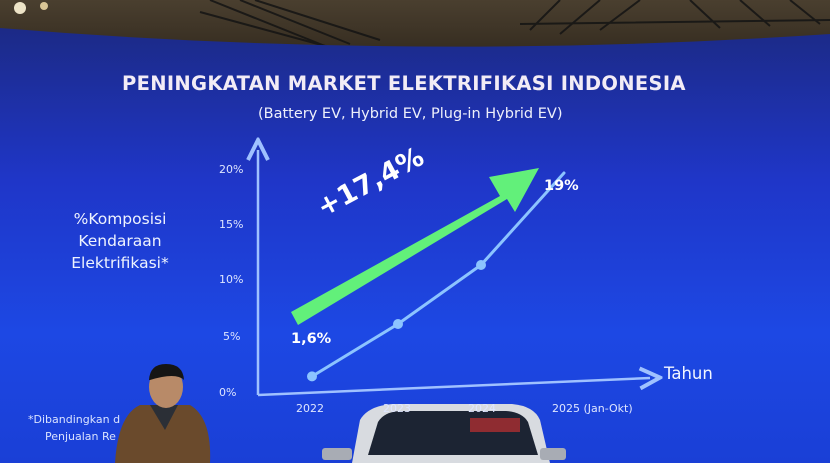 Image resolution: width=830 pixels, height=463 pixels. I want to click on y-tick-label: 20%, so click(231, 169).